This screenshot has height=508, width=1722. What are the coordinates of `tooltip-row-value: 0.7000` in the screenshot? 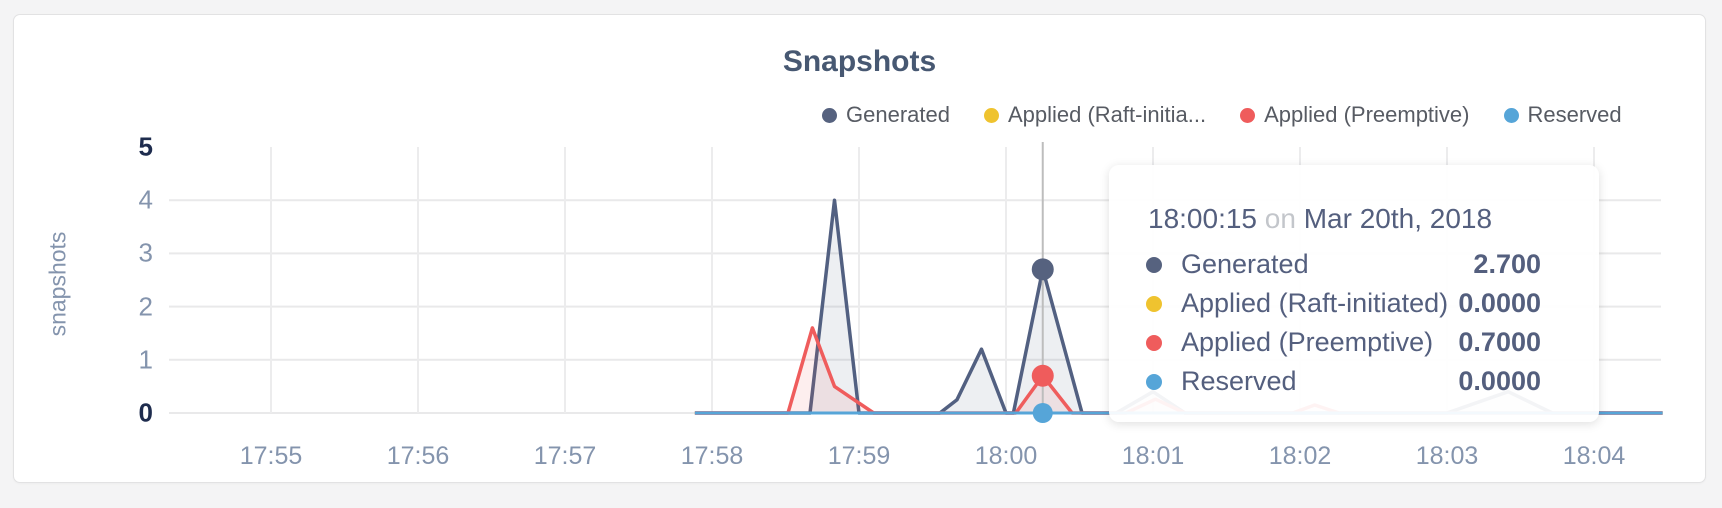 It's located at (1499, 342).